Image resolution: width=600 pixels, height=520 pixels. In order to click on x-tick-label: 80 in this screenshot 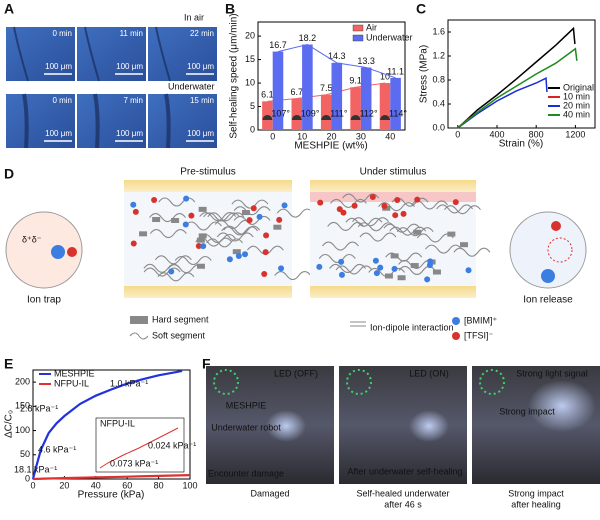, I will do `click(159, 485)`.